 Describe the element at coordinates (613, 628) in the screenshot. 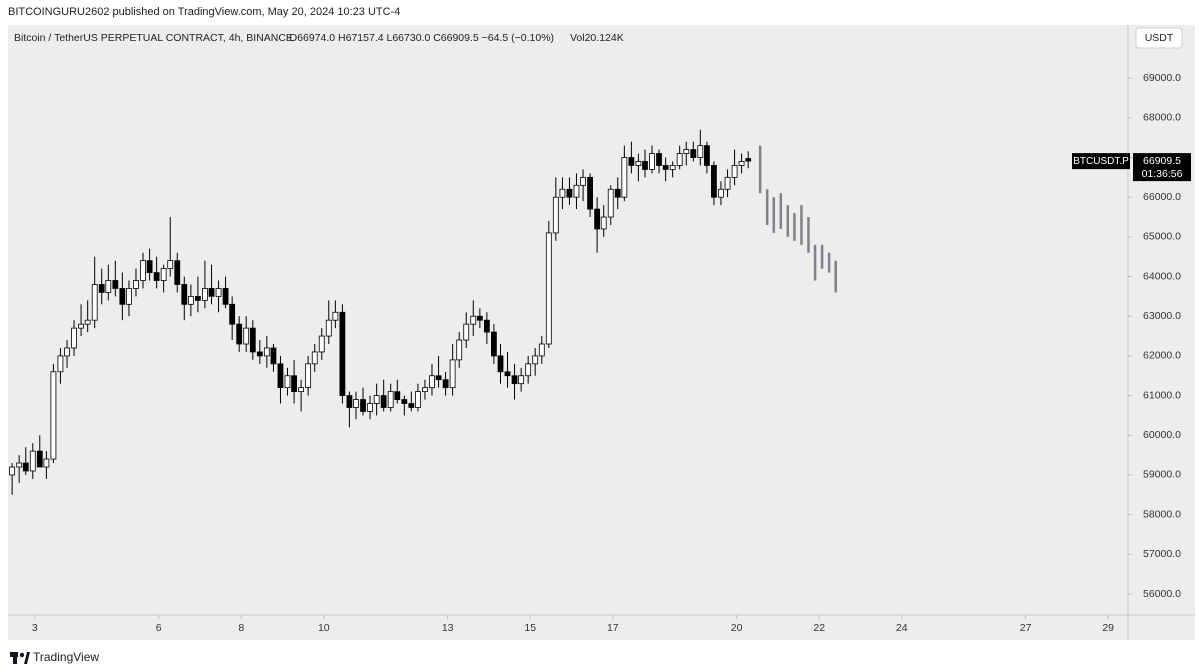

I see `x-tick-label: 17` at that location.